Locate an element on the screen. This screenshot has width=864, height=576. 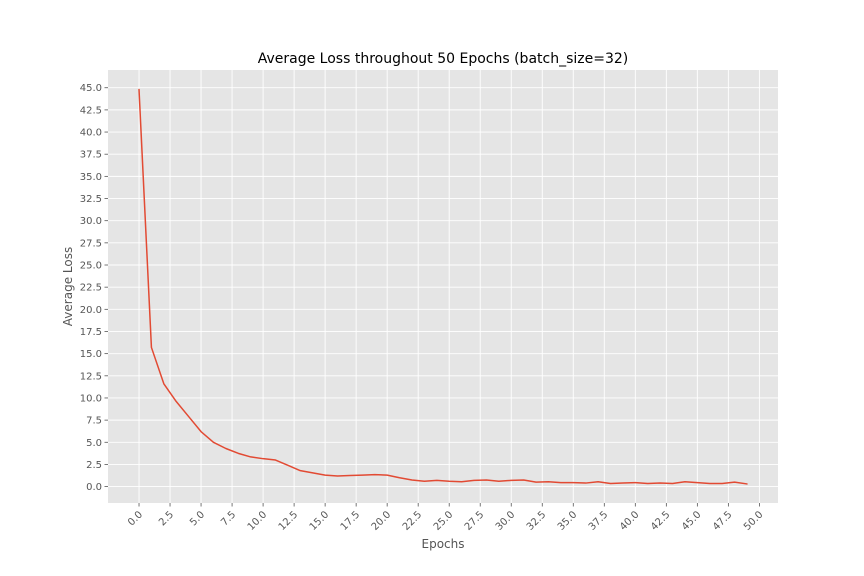
y-tick-label: 7.5 is located at coordinates (94, 421).